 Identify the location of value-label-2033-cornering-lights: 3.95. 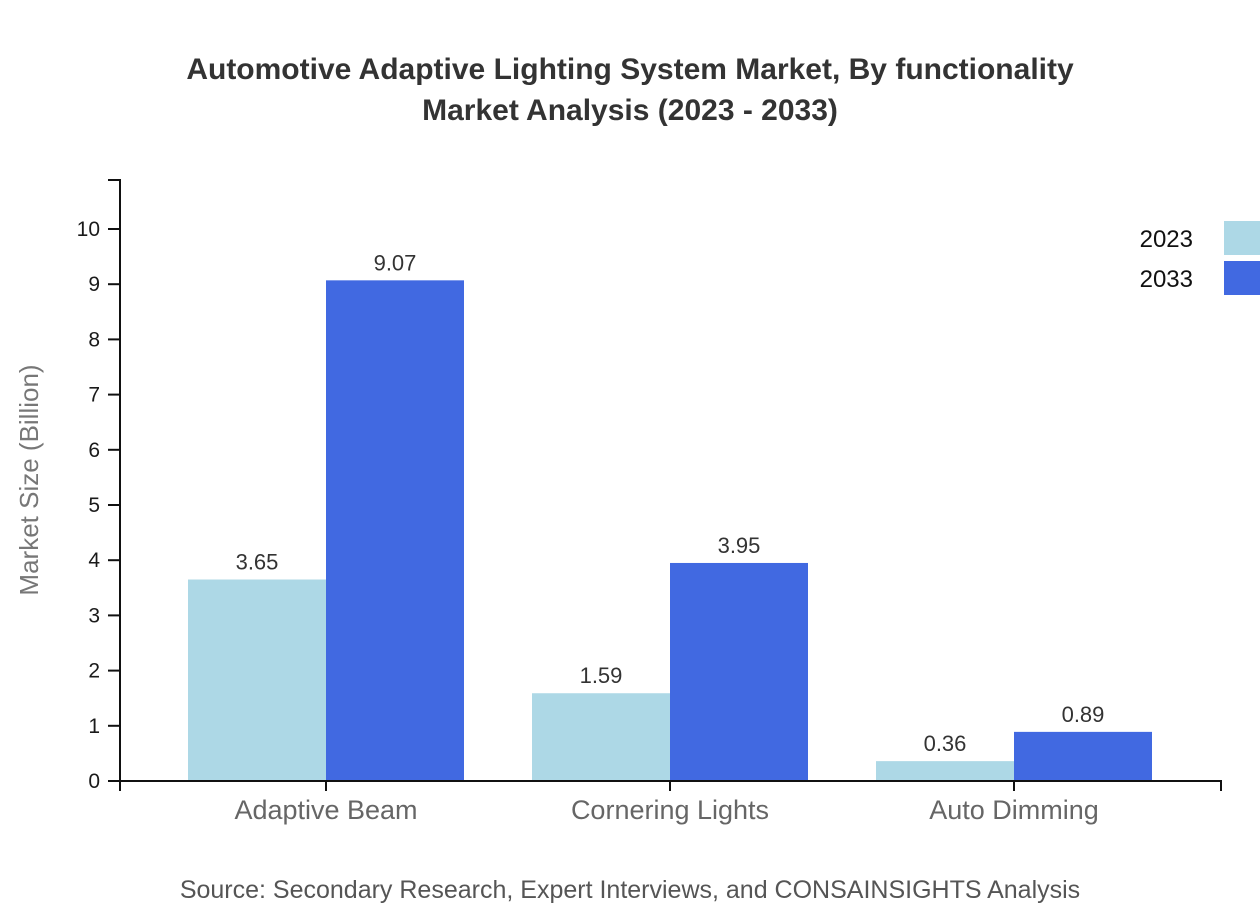
(739, 545).